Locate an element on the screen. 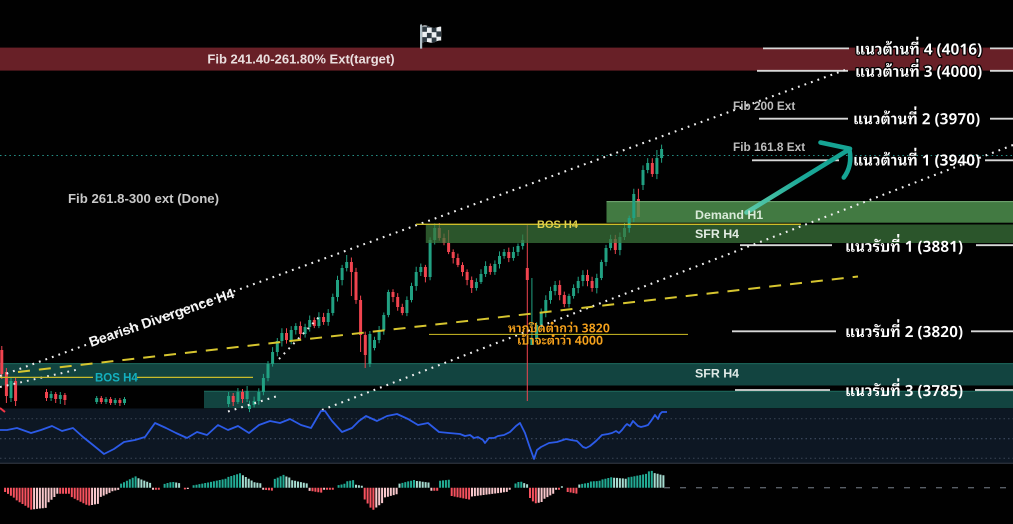 The width and height of the screenshot is (1013, 524). svg-text: Fib 161.8 Ext is located at coordinates (769, 147).